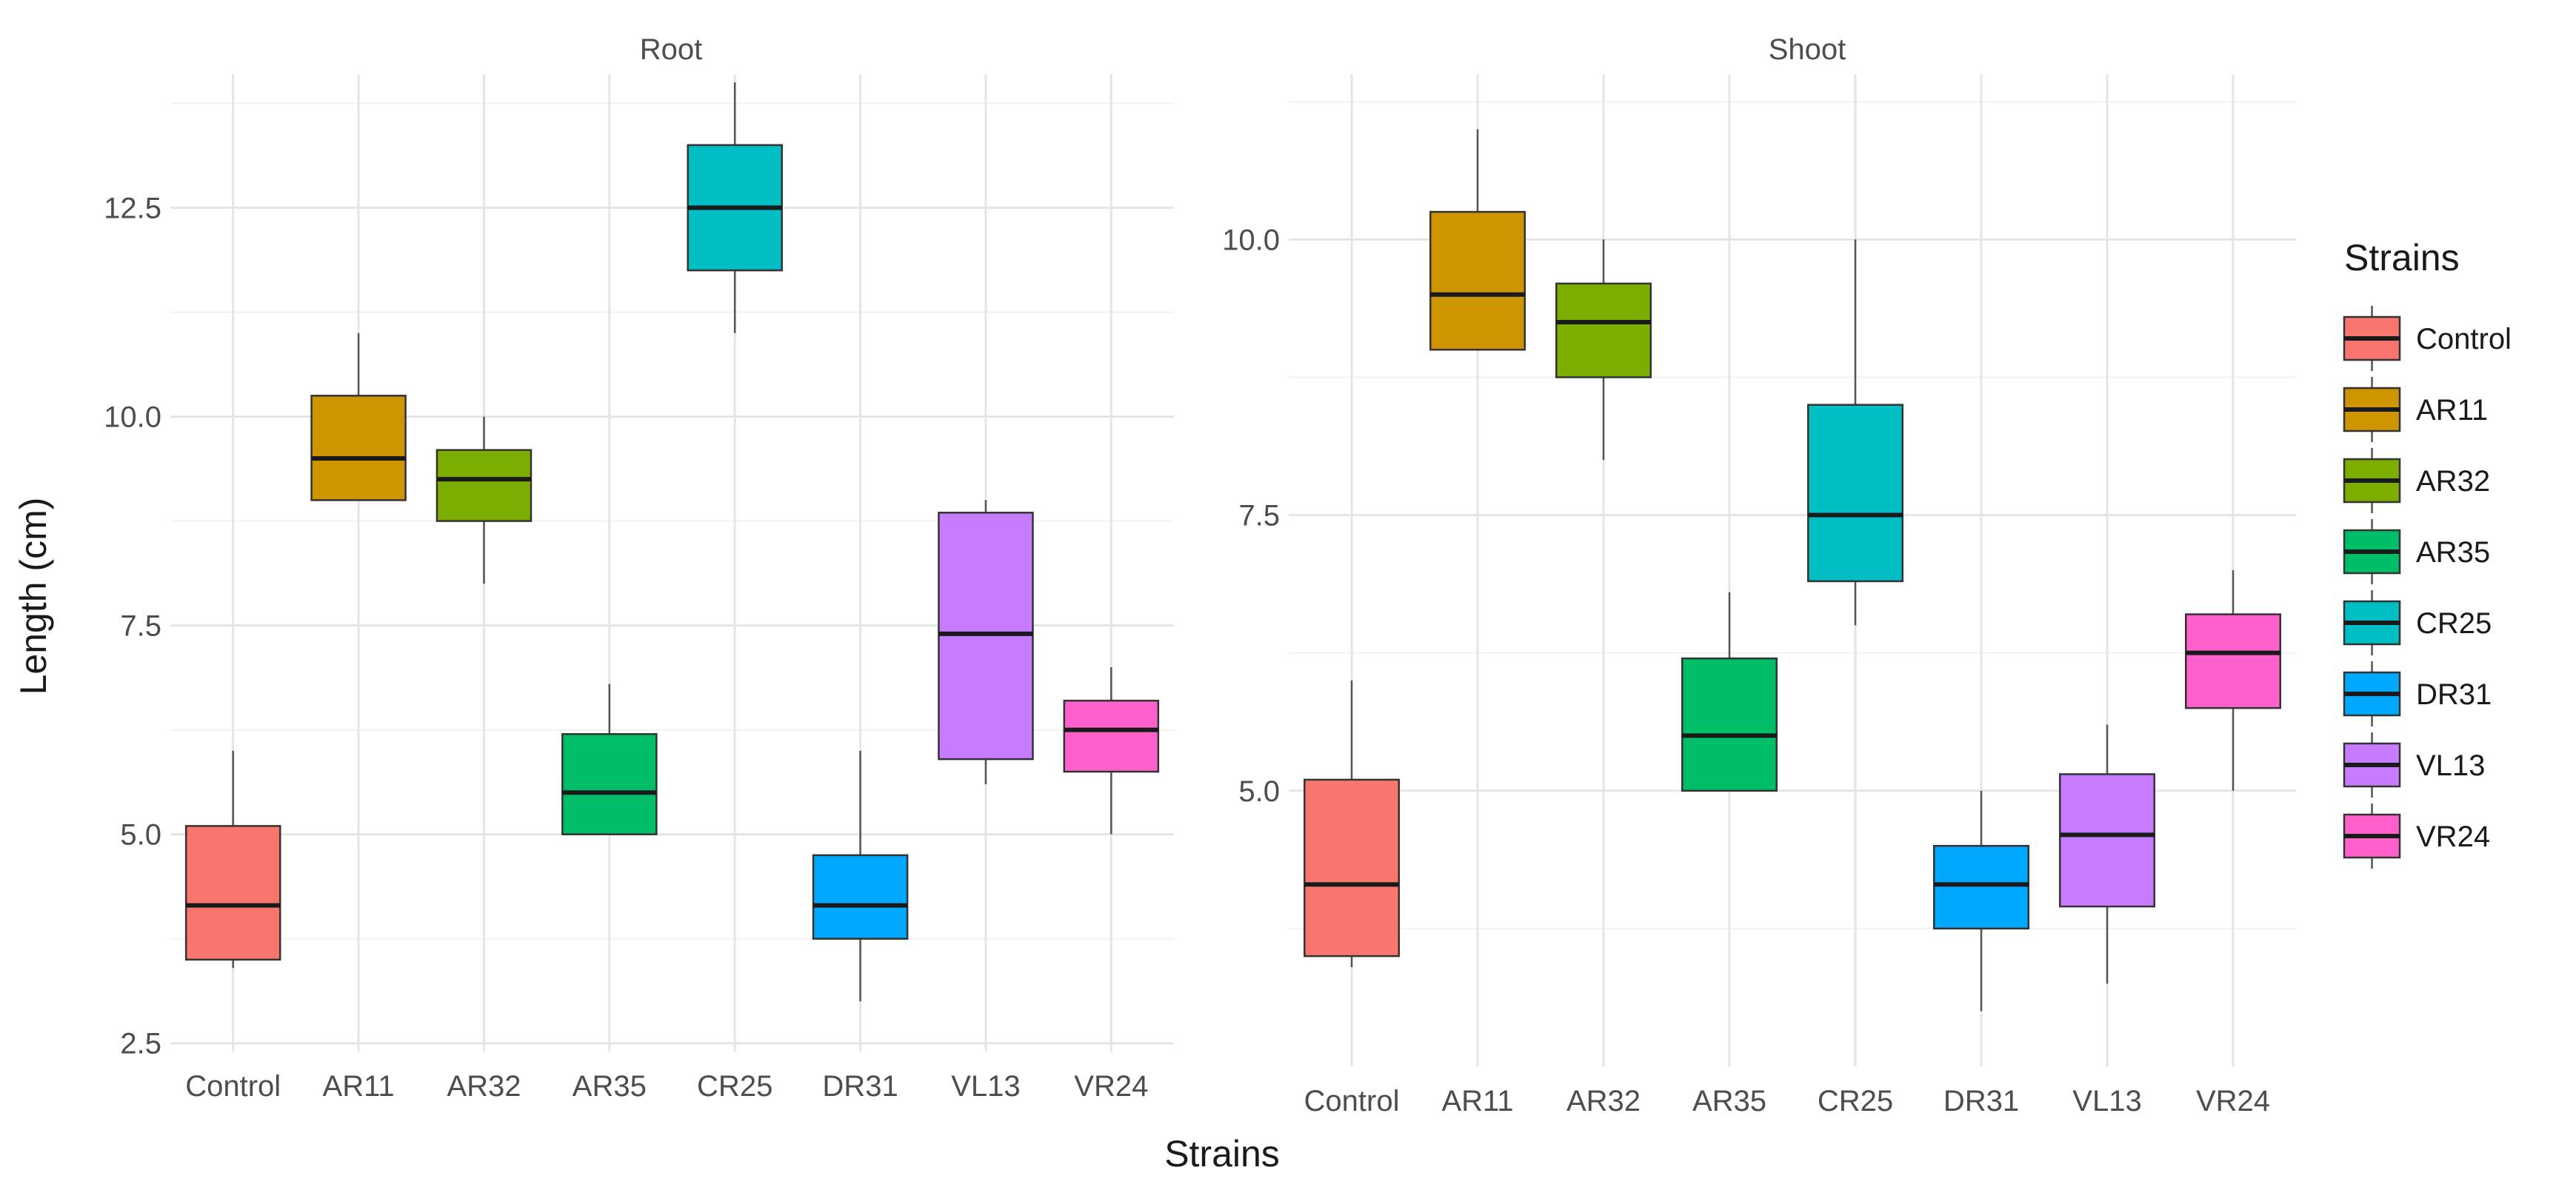 The image size is (2576, 1193). I want to click on legend-label: VL13, so click(2450, 765).